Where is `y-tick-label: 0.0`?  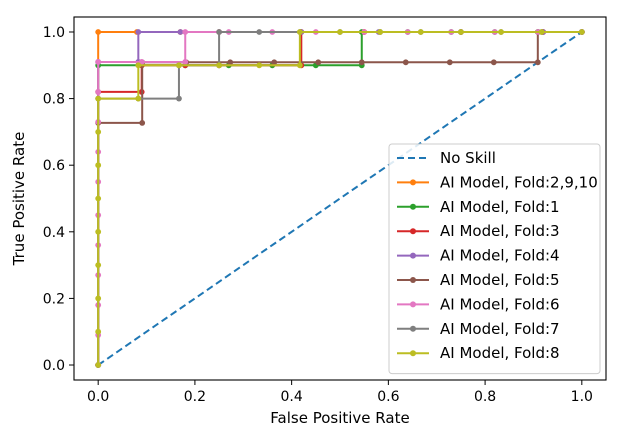
y-tick-label: 0.0 is located at coordinates (54, 366).